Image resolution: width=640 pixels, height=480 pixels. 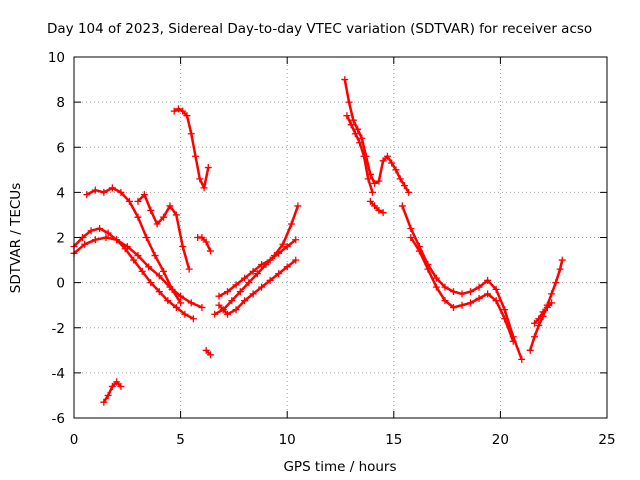 I want to click on y-tick-label: 10, so click(x=56, y=58).